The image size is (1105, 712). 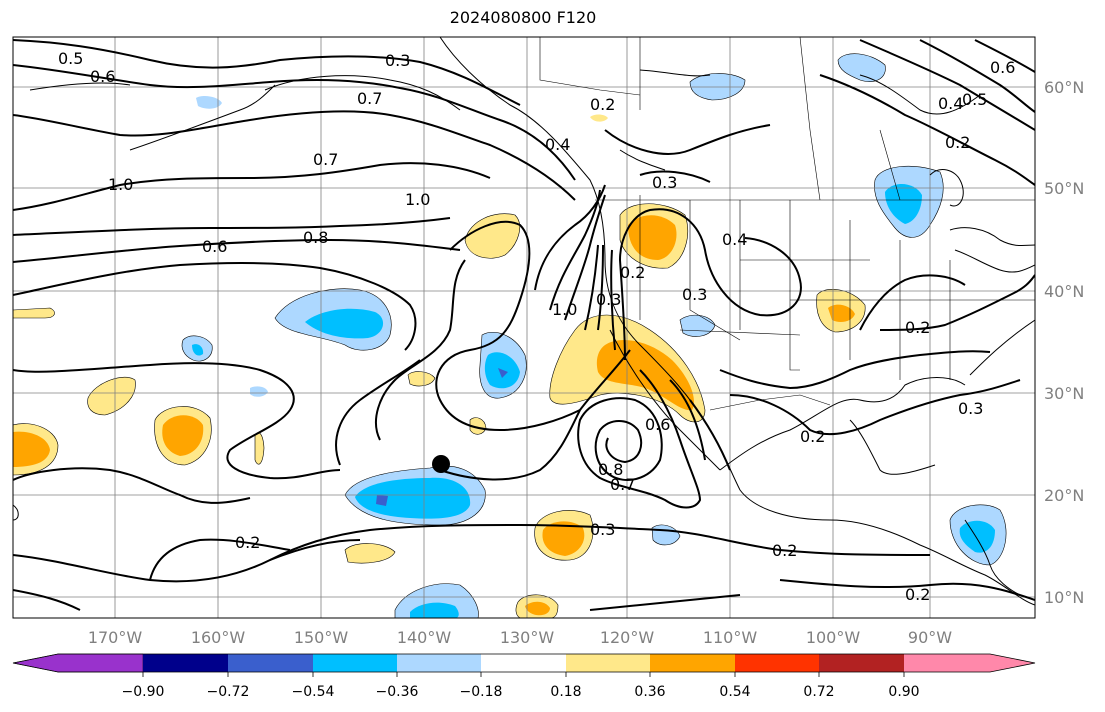 I want to click on colorbar-tick-label: −0.54, so click(x=313, y=692).